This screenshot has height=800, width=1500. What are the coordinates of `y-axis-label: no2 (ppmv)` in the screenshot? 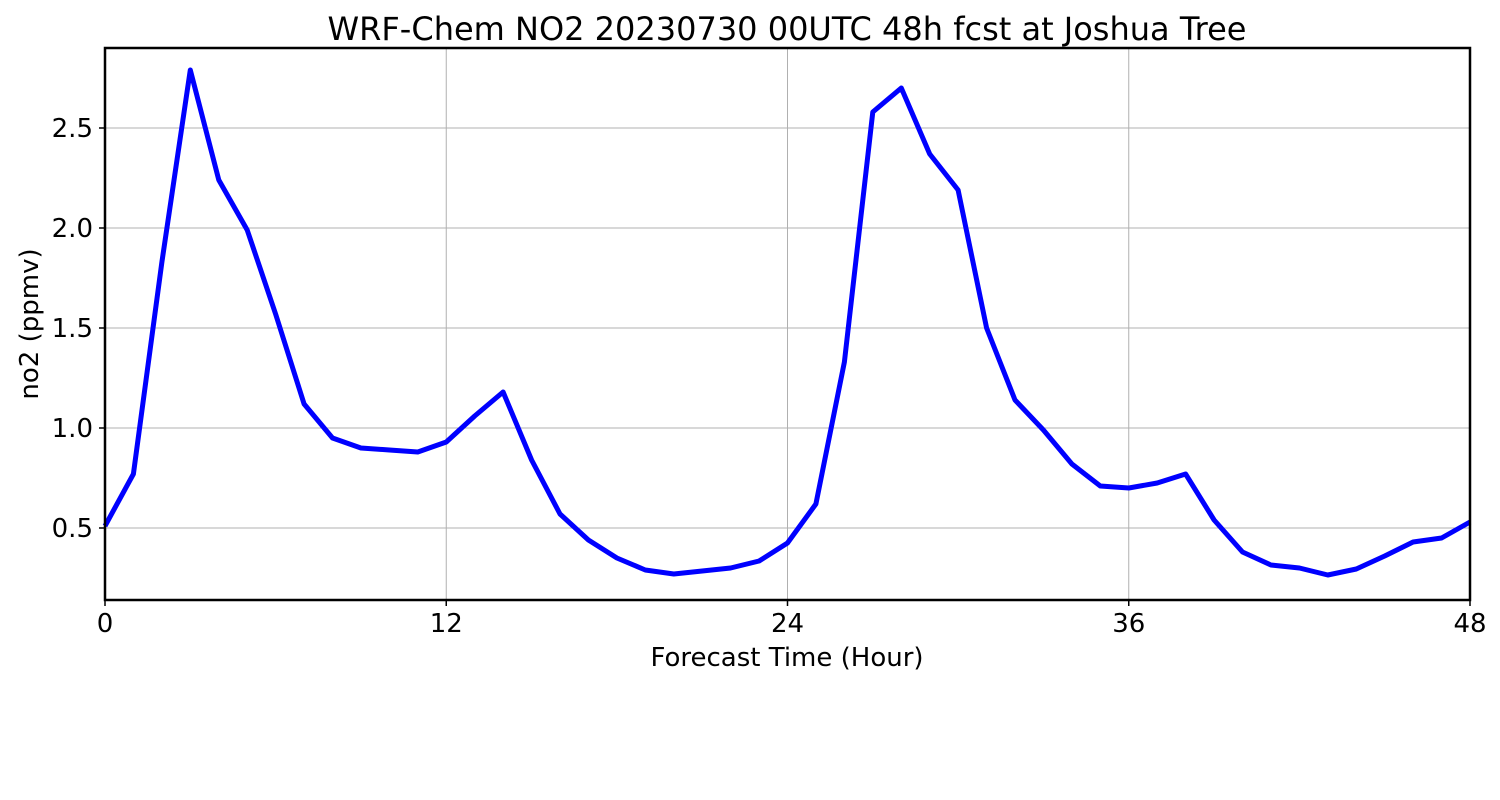 It's located at (30, 323).